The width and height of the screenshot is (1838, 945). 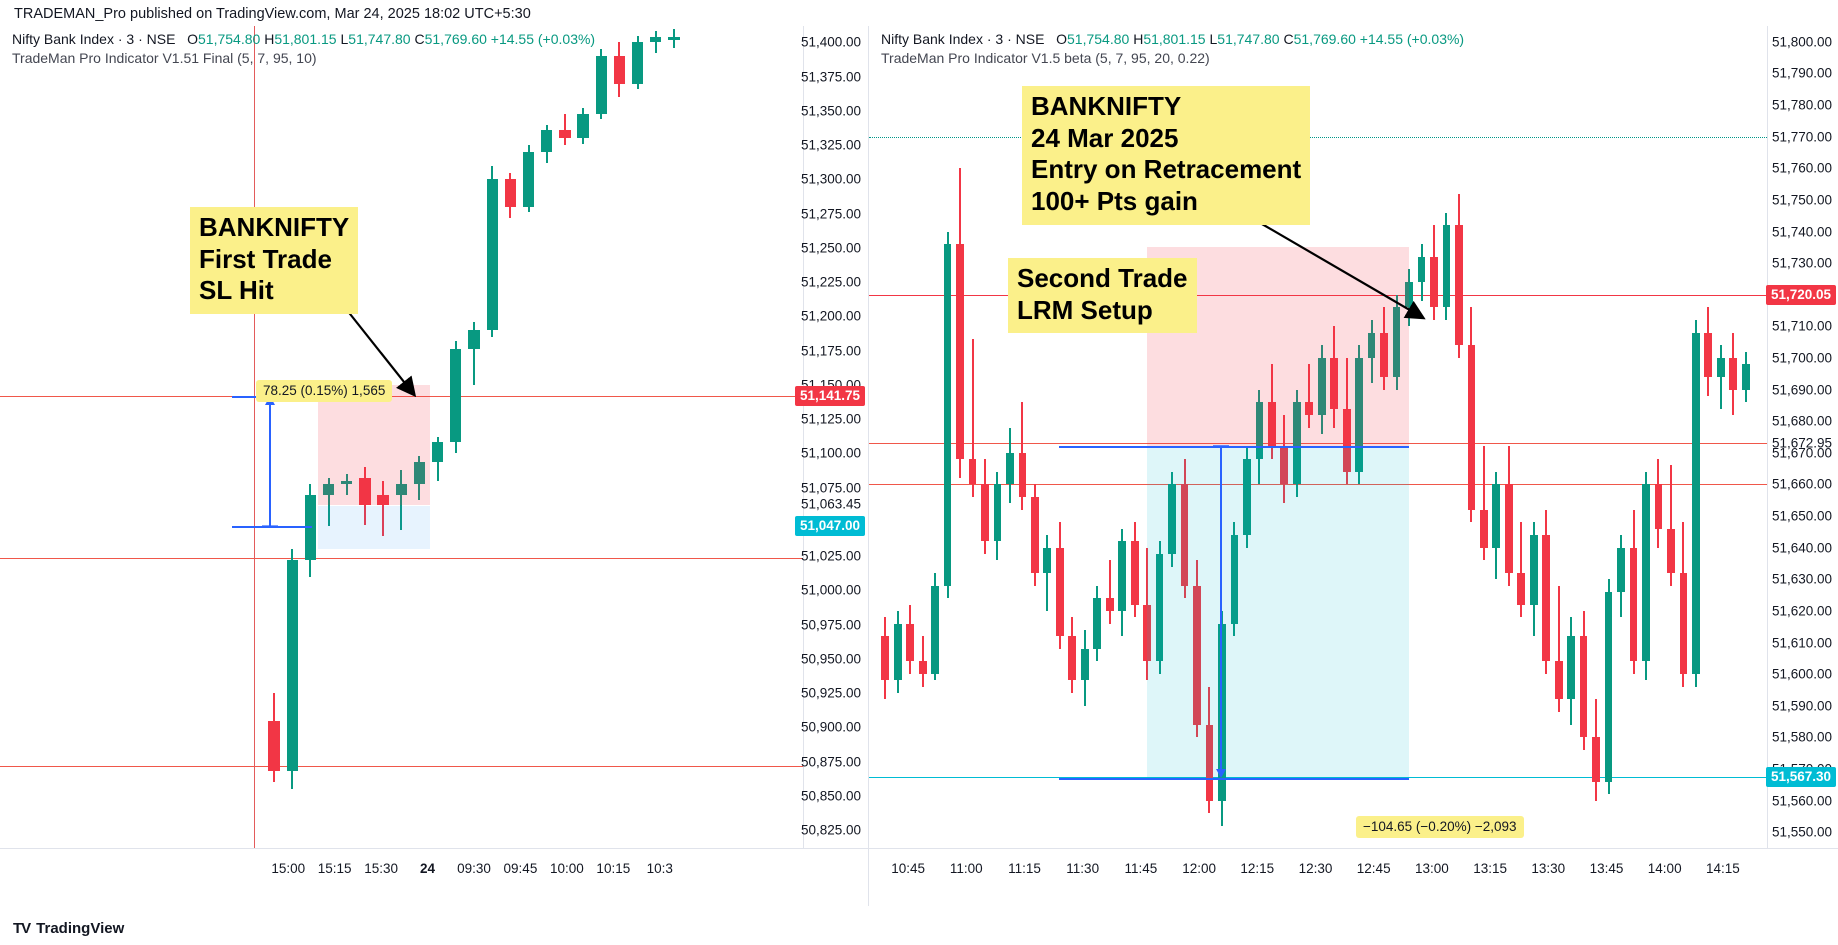 I want to click on time-tick: 11:00, so click(x=966, y=868).